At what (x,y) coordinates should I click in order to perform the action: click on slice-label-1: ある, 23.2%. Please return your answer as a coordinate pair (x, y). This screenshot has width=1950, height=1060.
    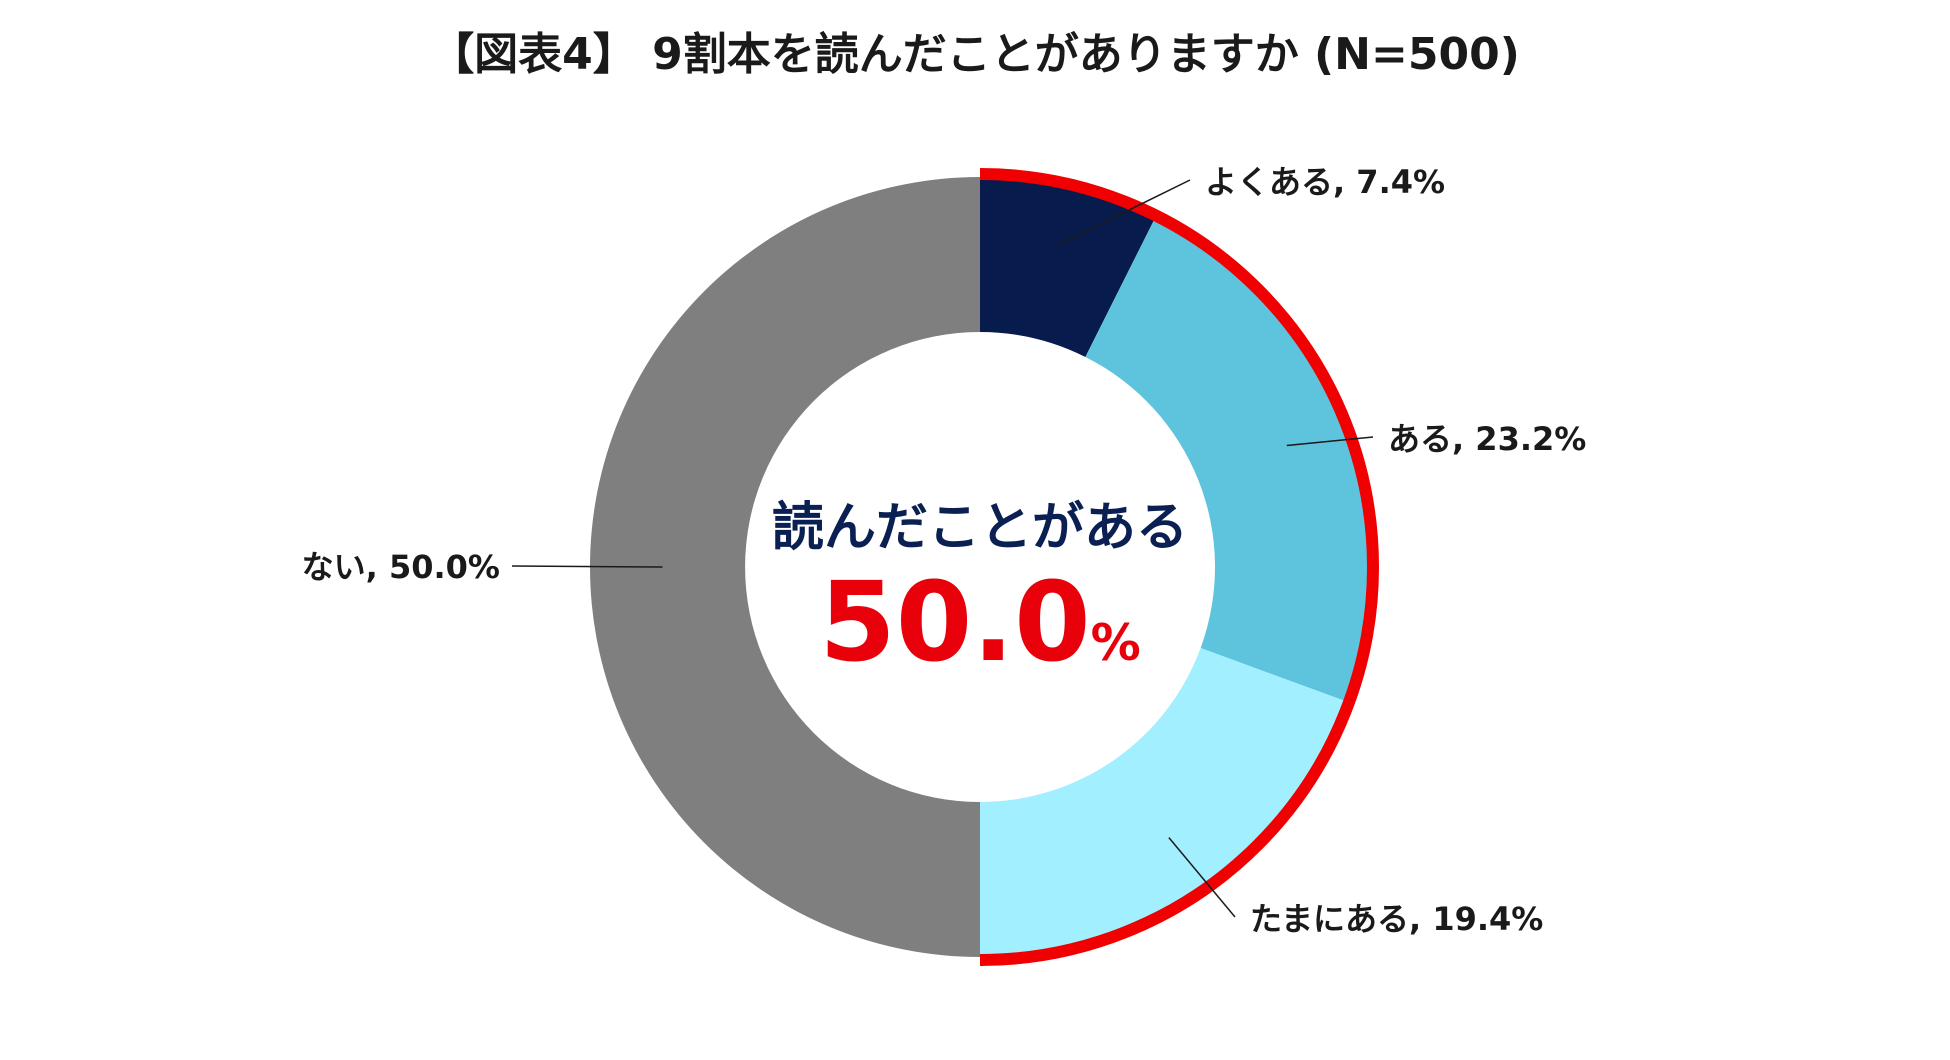
    Looking at the image, I should click on (1487, 439).